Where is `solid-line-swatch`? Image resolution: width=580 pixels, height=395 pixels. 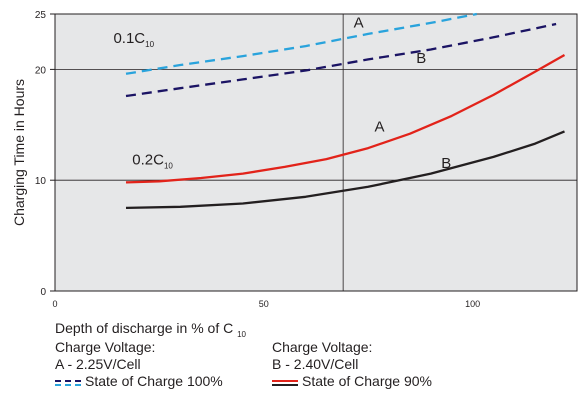 solid-line-swatch is located at coordinates (285, 381).